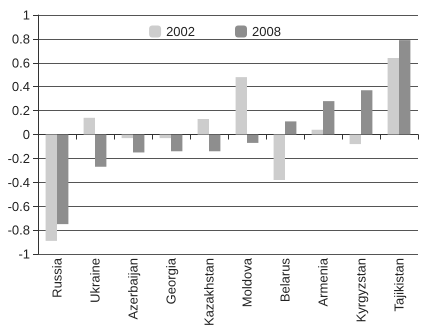  Describe the element at coordinates (19, 182) in the screenshot. I see `y-tick-label: -0.4` at that location.